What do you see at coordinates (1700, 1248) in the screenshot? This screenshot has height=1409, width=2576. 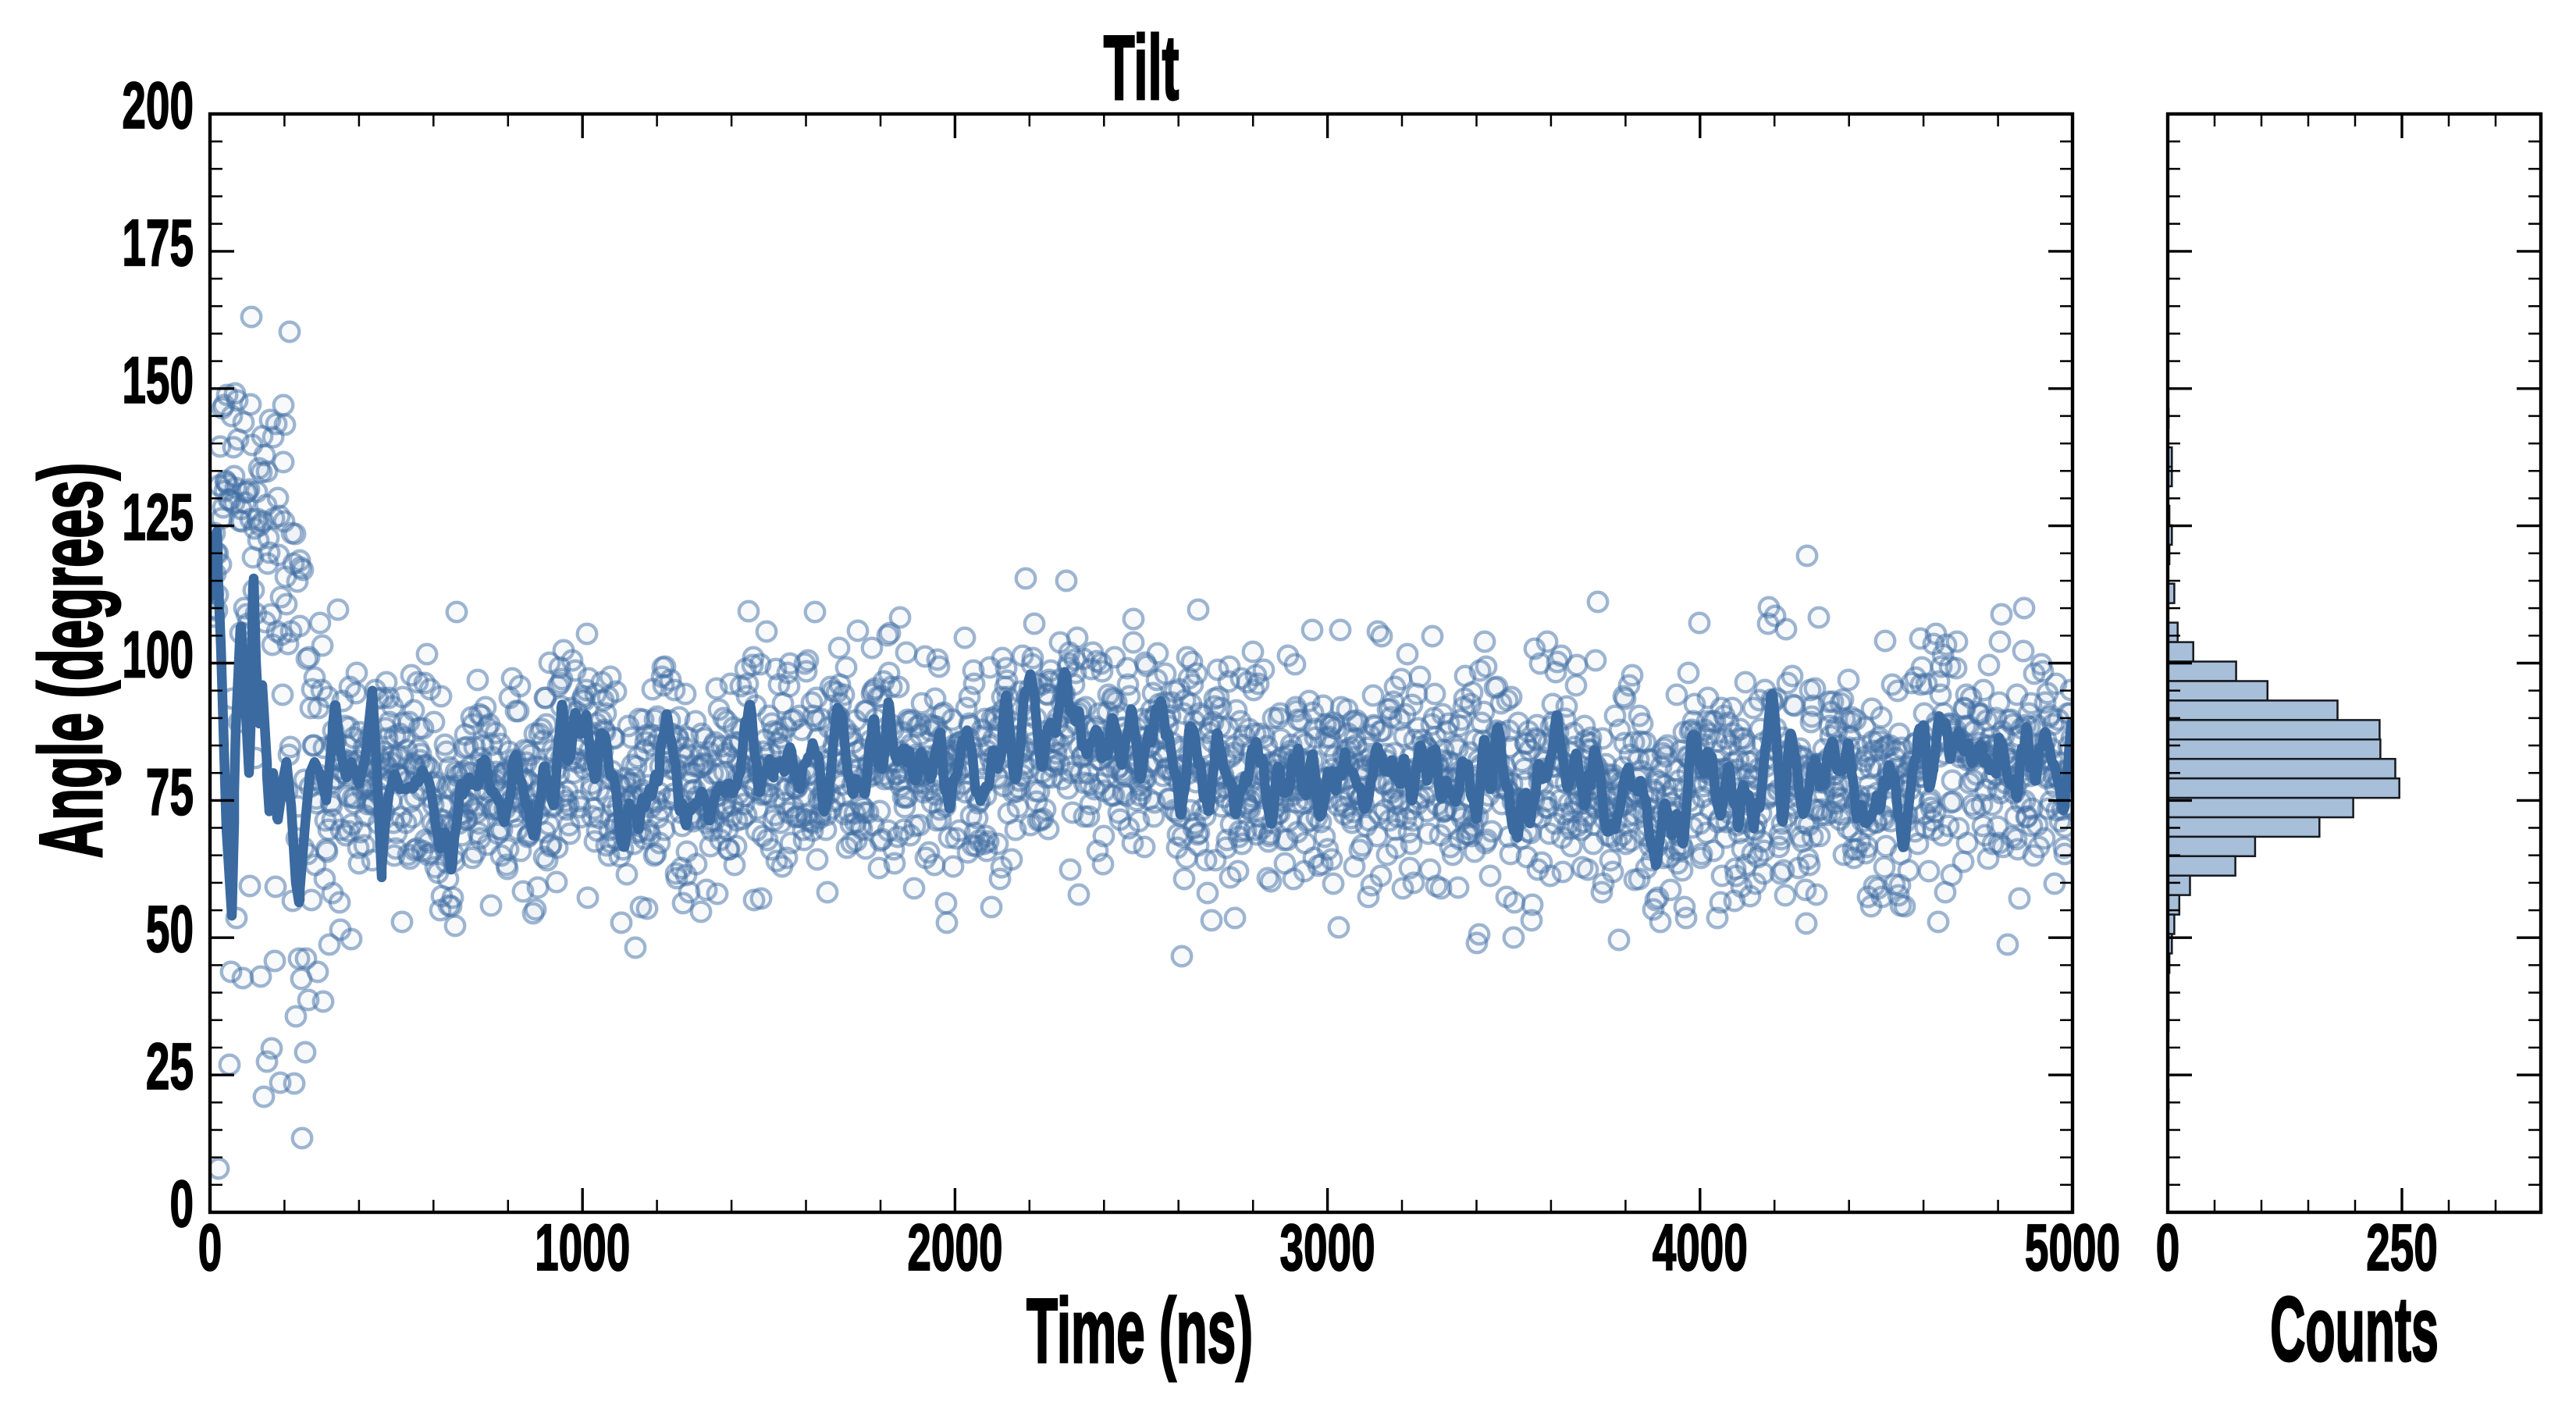 I see `svg-text: 4000` at bounding box center [1700, 1248].